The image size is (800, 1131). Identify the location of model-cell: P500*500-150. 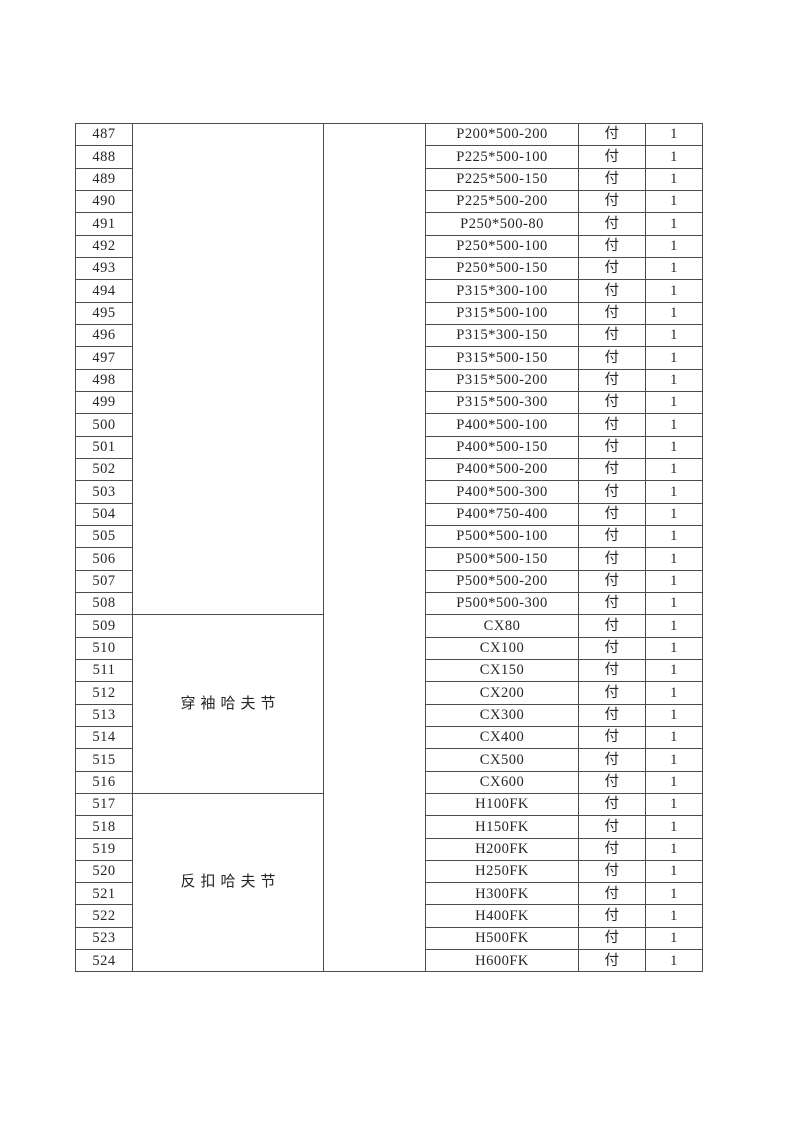
(502, 559).